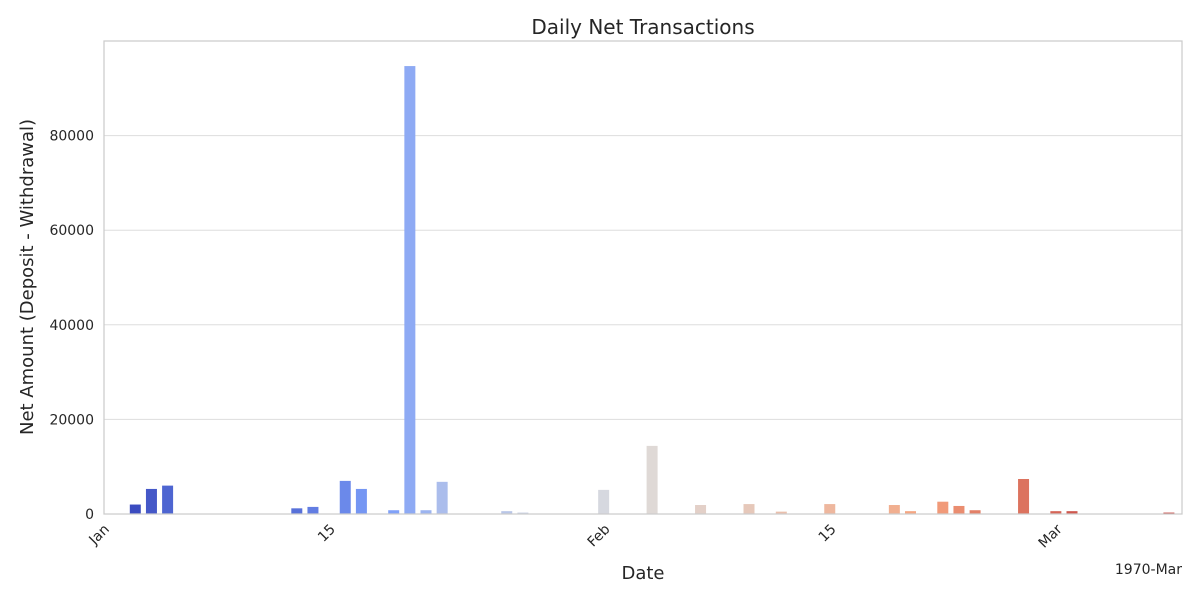  What do you see at coordinates (27, 277) in the screenshot?
I see `y-axis-label: Net Amount (Deposit - Withdrawal)` at bounding box center [27, 277].